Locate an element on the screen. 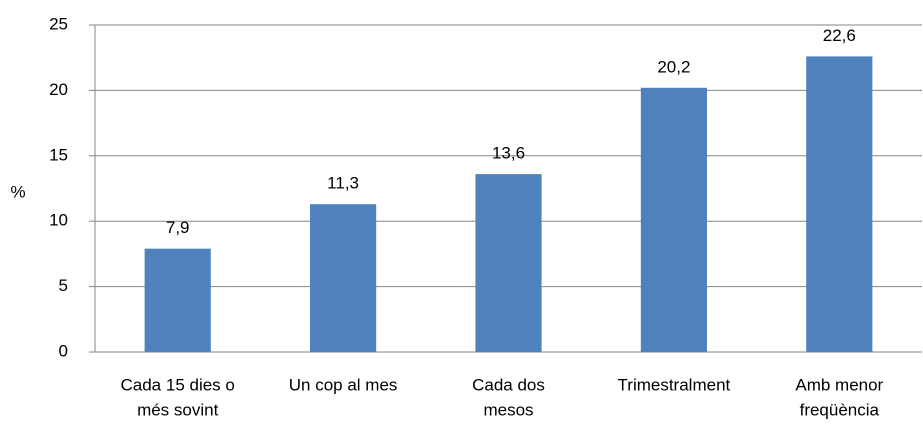 This screenshot has width=923, height=428. x-tick-label: Amb menor is located at coordinates (839, 384).